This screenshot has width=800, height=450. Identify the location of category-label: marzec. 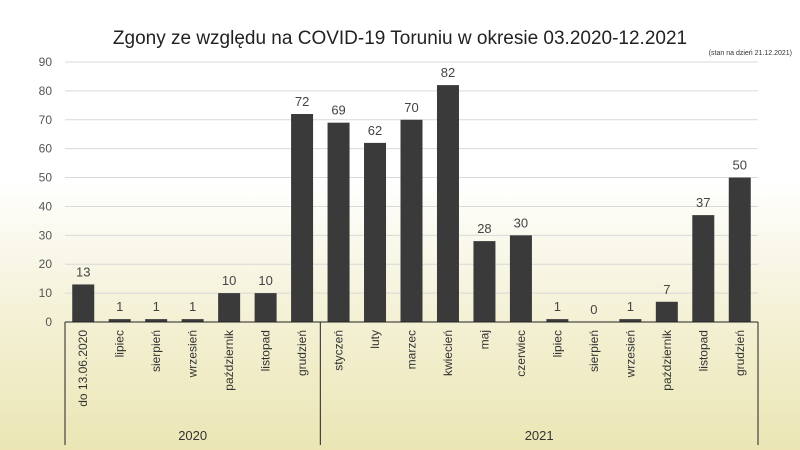
(412, 349).